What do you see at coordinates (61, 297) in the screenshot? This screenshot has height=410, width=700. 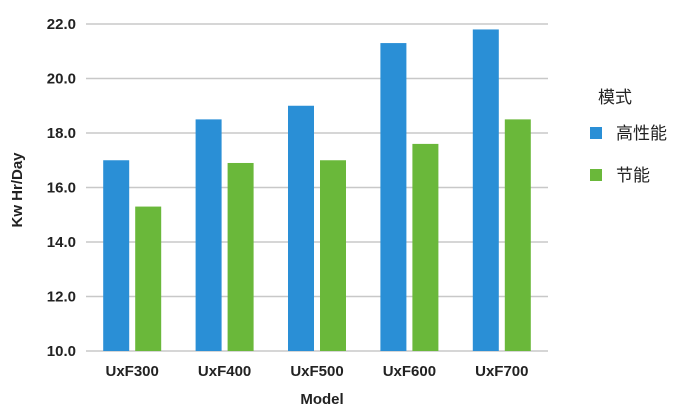 I see `y-tick-label: 12.0` at bounding box center [61, 297].